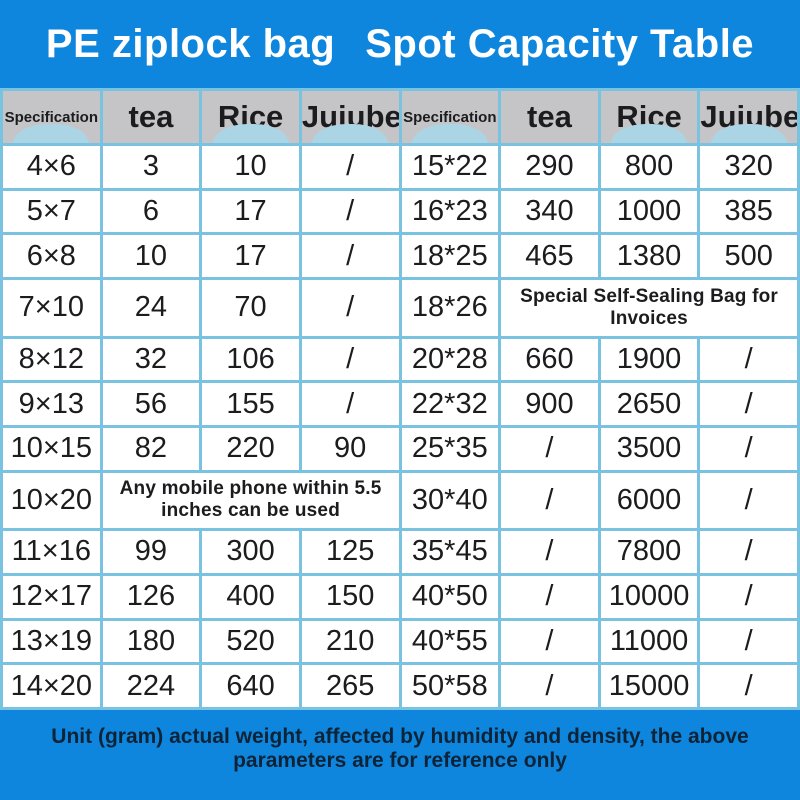  Describe the element at coordinates (250, 359) in the screenshot. I see `value-cell: 106` at that location.